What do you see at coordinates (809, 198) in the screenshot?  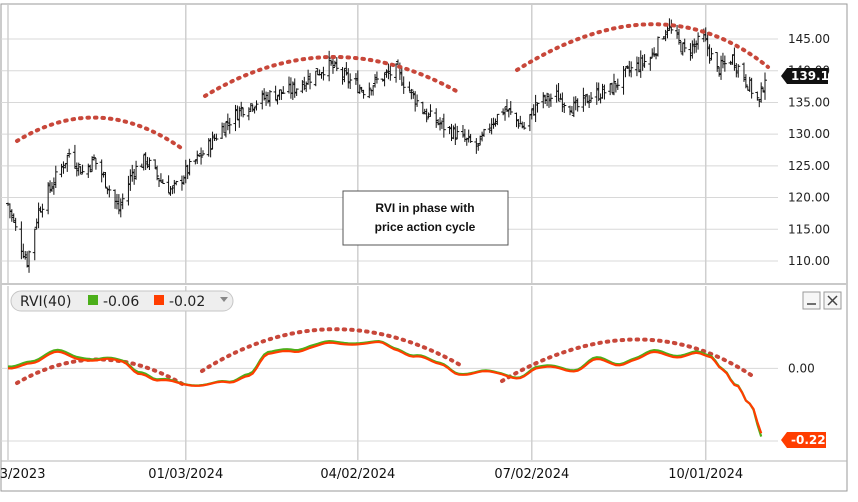 I see `price-ytick-label: 120.00` at bounding box center [809, 198].